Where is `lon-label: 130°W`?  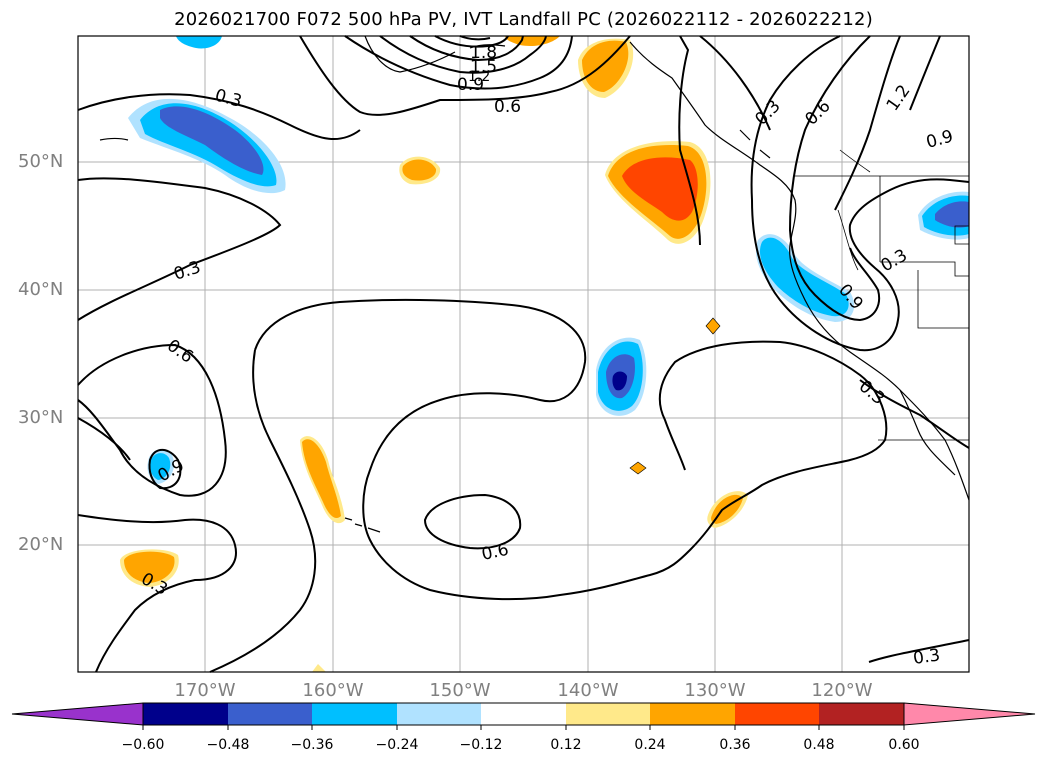
lon-label: 130°W is located at coordinates (715, 690).